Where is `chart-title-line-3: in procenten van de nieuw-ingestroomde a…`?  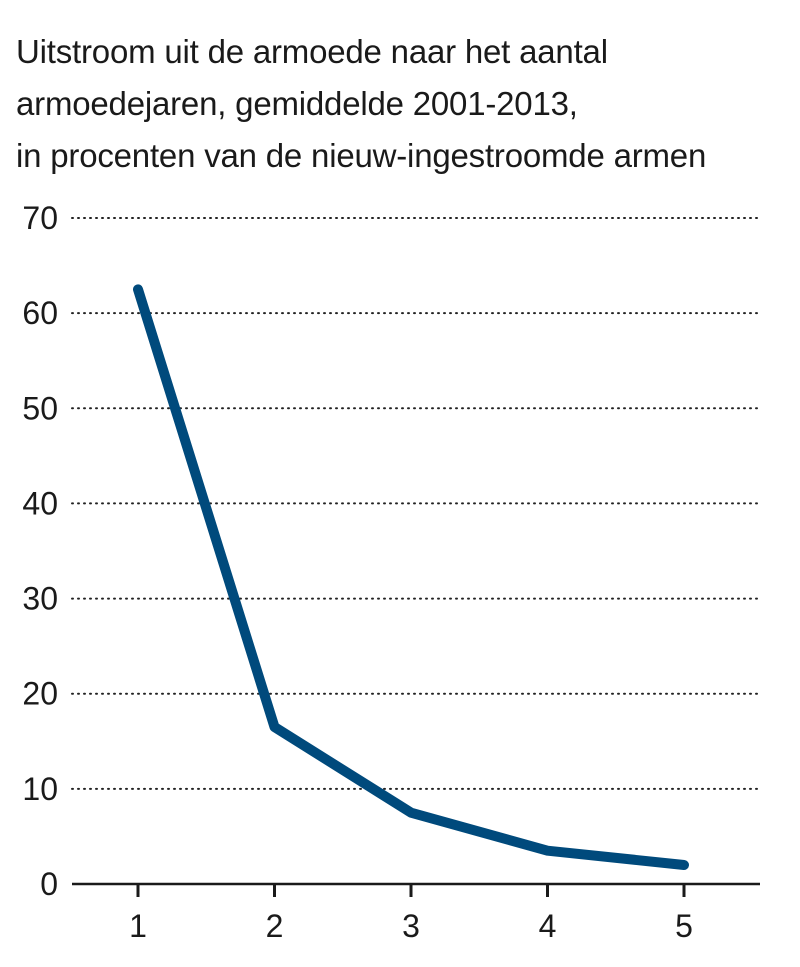
chart-title-line-3: in procenten van de nieuw-ingestroomde a… is located at coordinates (361, 155).